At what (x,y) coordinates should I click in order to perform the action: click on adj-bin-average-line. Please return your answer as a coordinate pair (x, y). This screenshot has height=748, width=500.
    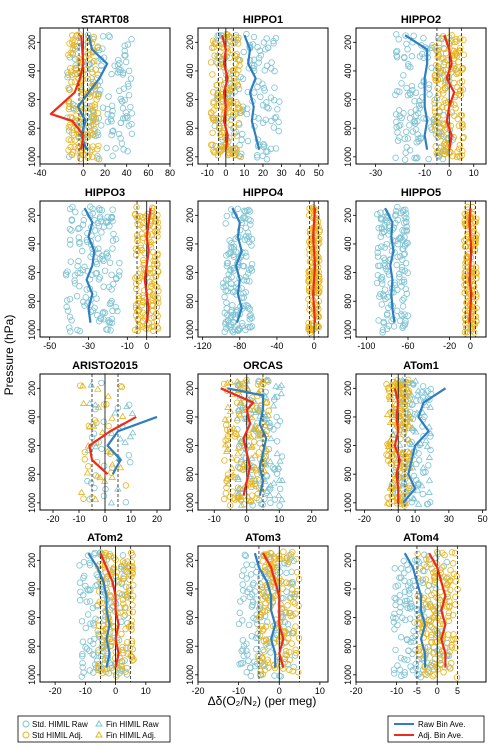
    Looking at the image, I should click on (237, 441).